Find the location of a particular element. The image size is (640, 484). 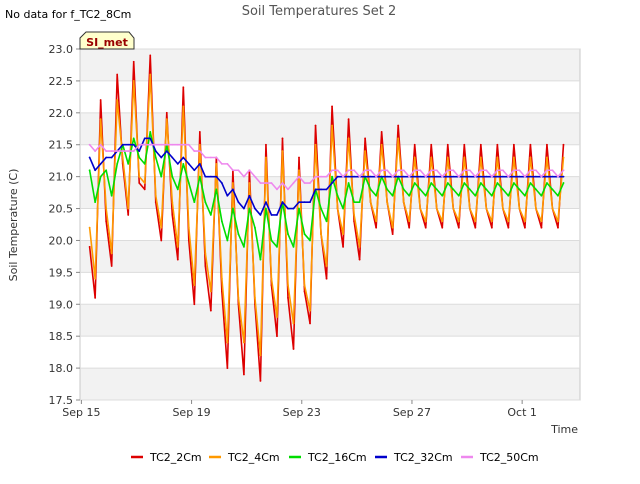

legend-item: TC2_32Cm is located at coordinates (414, 457).